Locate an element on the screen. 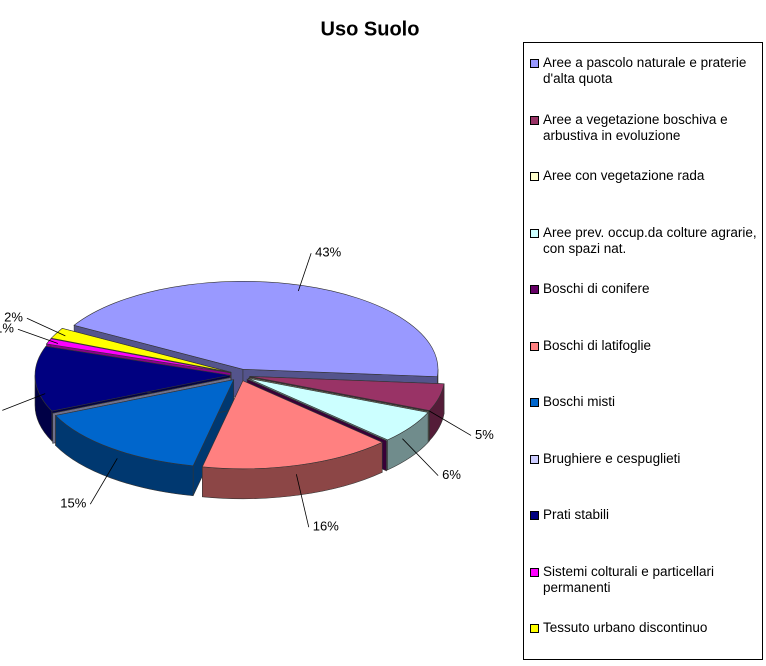 The image size is (766, 666). data-label: 16% is located at coordinates (326, 526).